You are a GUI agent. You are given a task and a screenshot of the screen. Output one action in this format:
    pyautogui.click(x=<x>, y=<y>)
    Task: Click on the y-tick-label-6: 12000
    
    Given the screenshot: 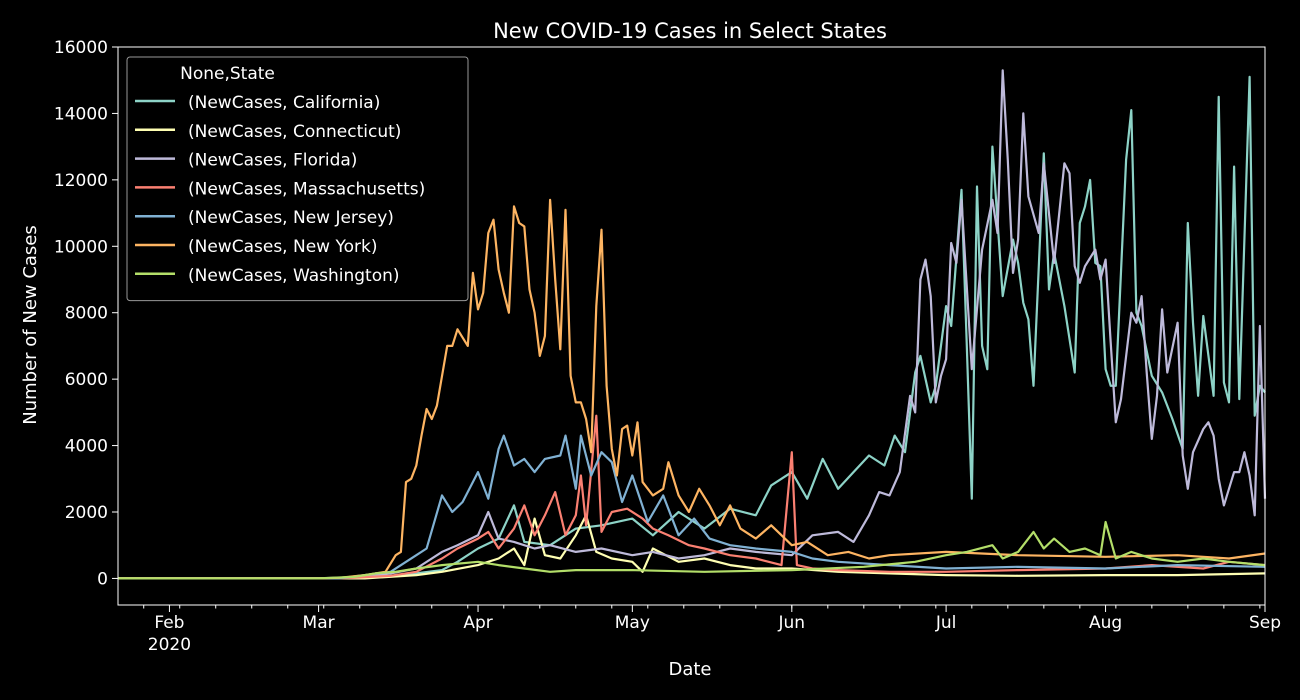 What is the action you would take?
    pyautogui.click(x=81, y=181)
    